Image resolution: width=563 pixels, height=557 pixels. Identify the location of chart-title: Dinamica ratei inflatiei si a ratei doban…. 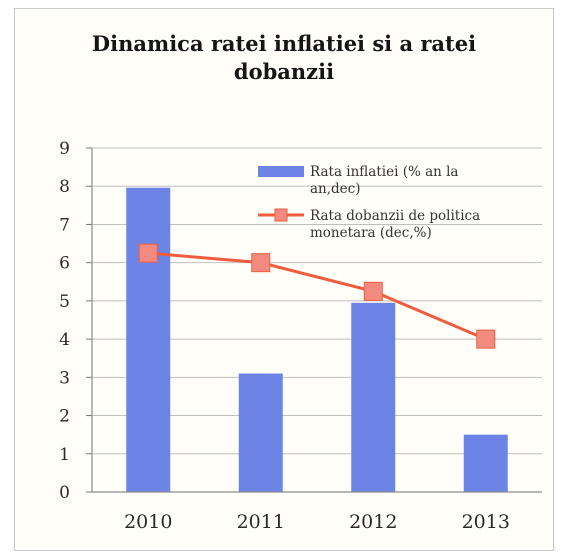
(284, 58).